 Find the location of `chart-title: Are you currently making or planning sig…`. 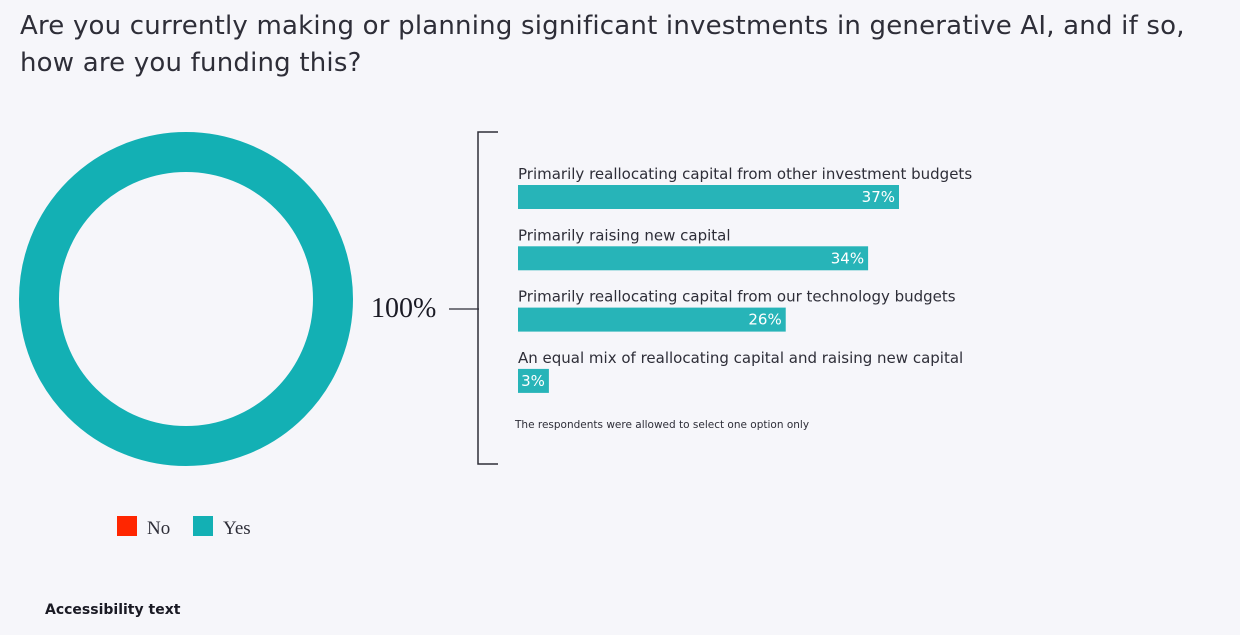

chart-title: Are you currently making or planning sig… is located at coordinates (602, 44).